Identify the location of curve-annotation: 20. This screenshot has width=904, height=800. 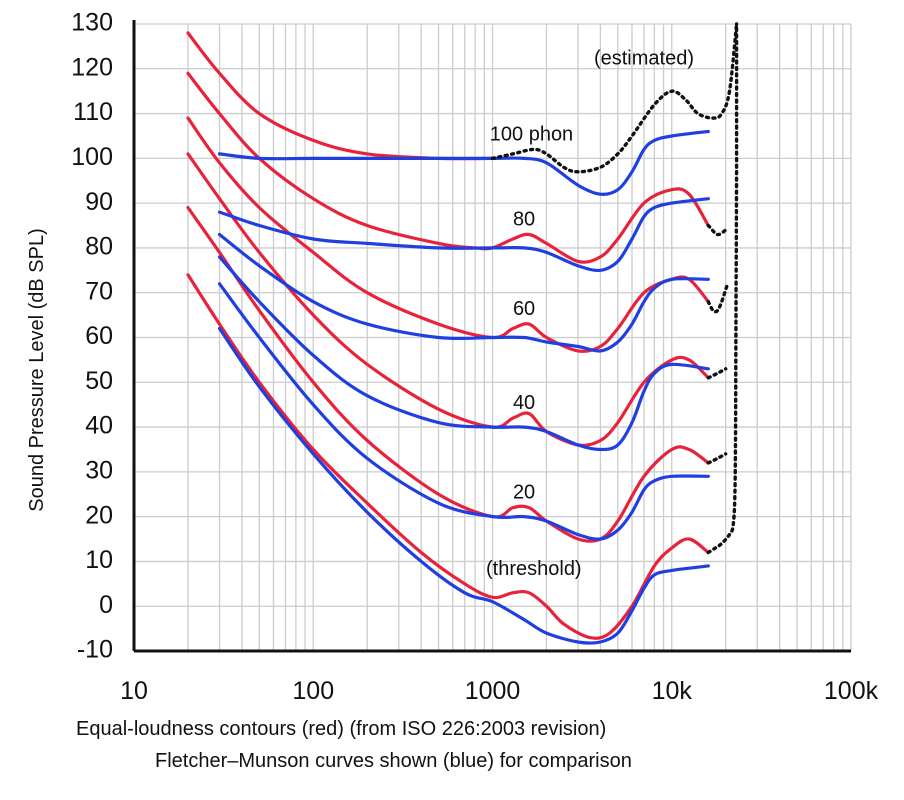
(524, 493).